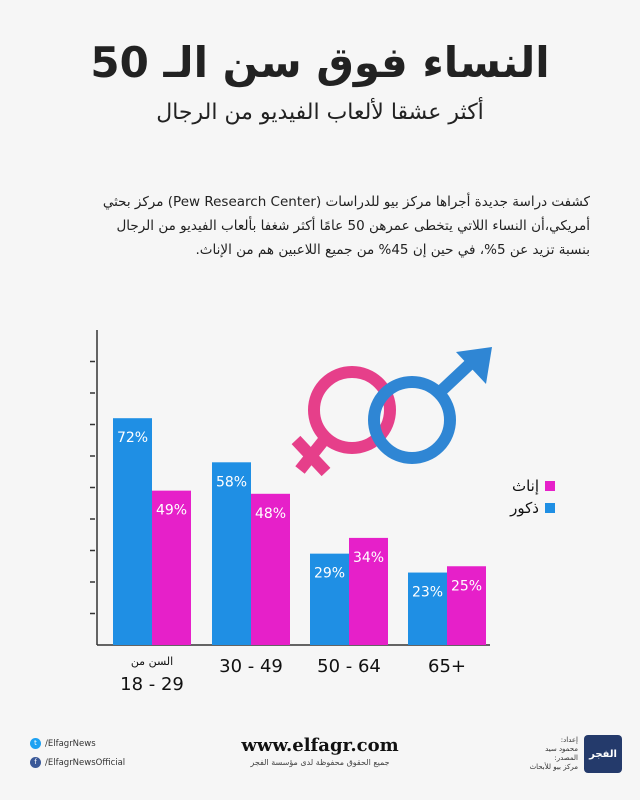 The image size is (640, 800). I want to click on facebook-icon: f, so click(35, 762).